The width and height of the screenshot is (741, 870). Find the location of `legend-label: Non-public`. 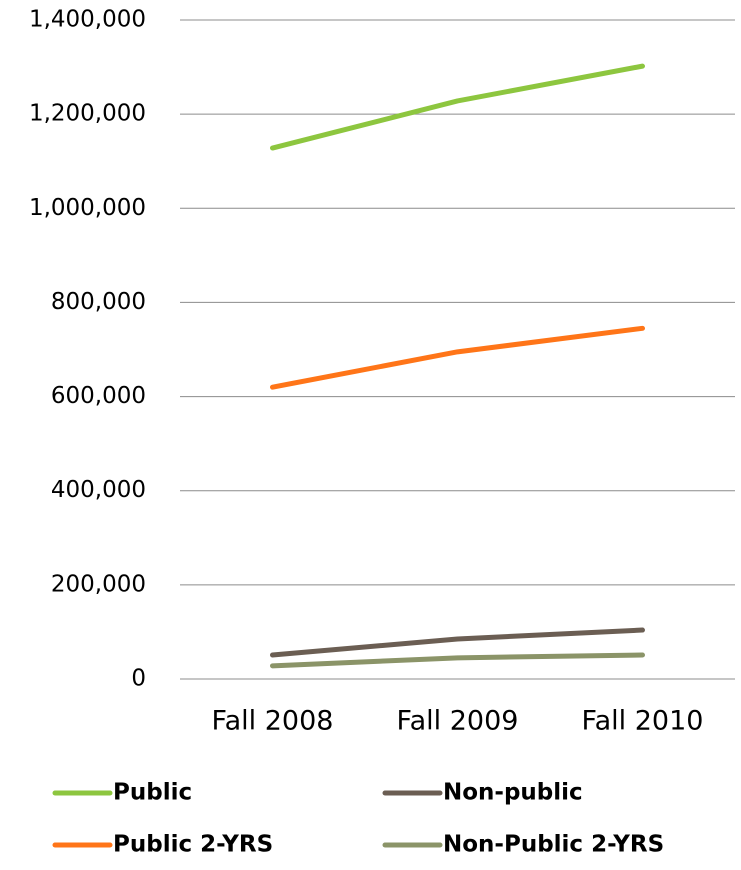

legend-label: Non-public is located at coordinates (513, 793).